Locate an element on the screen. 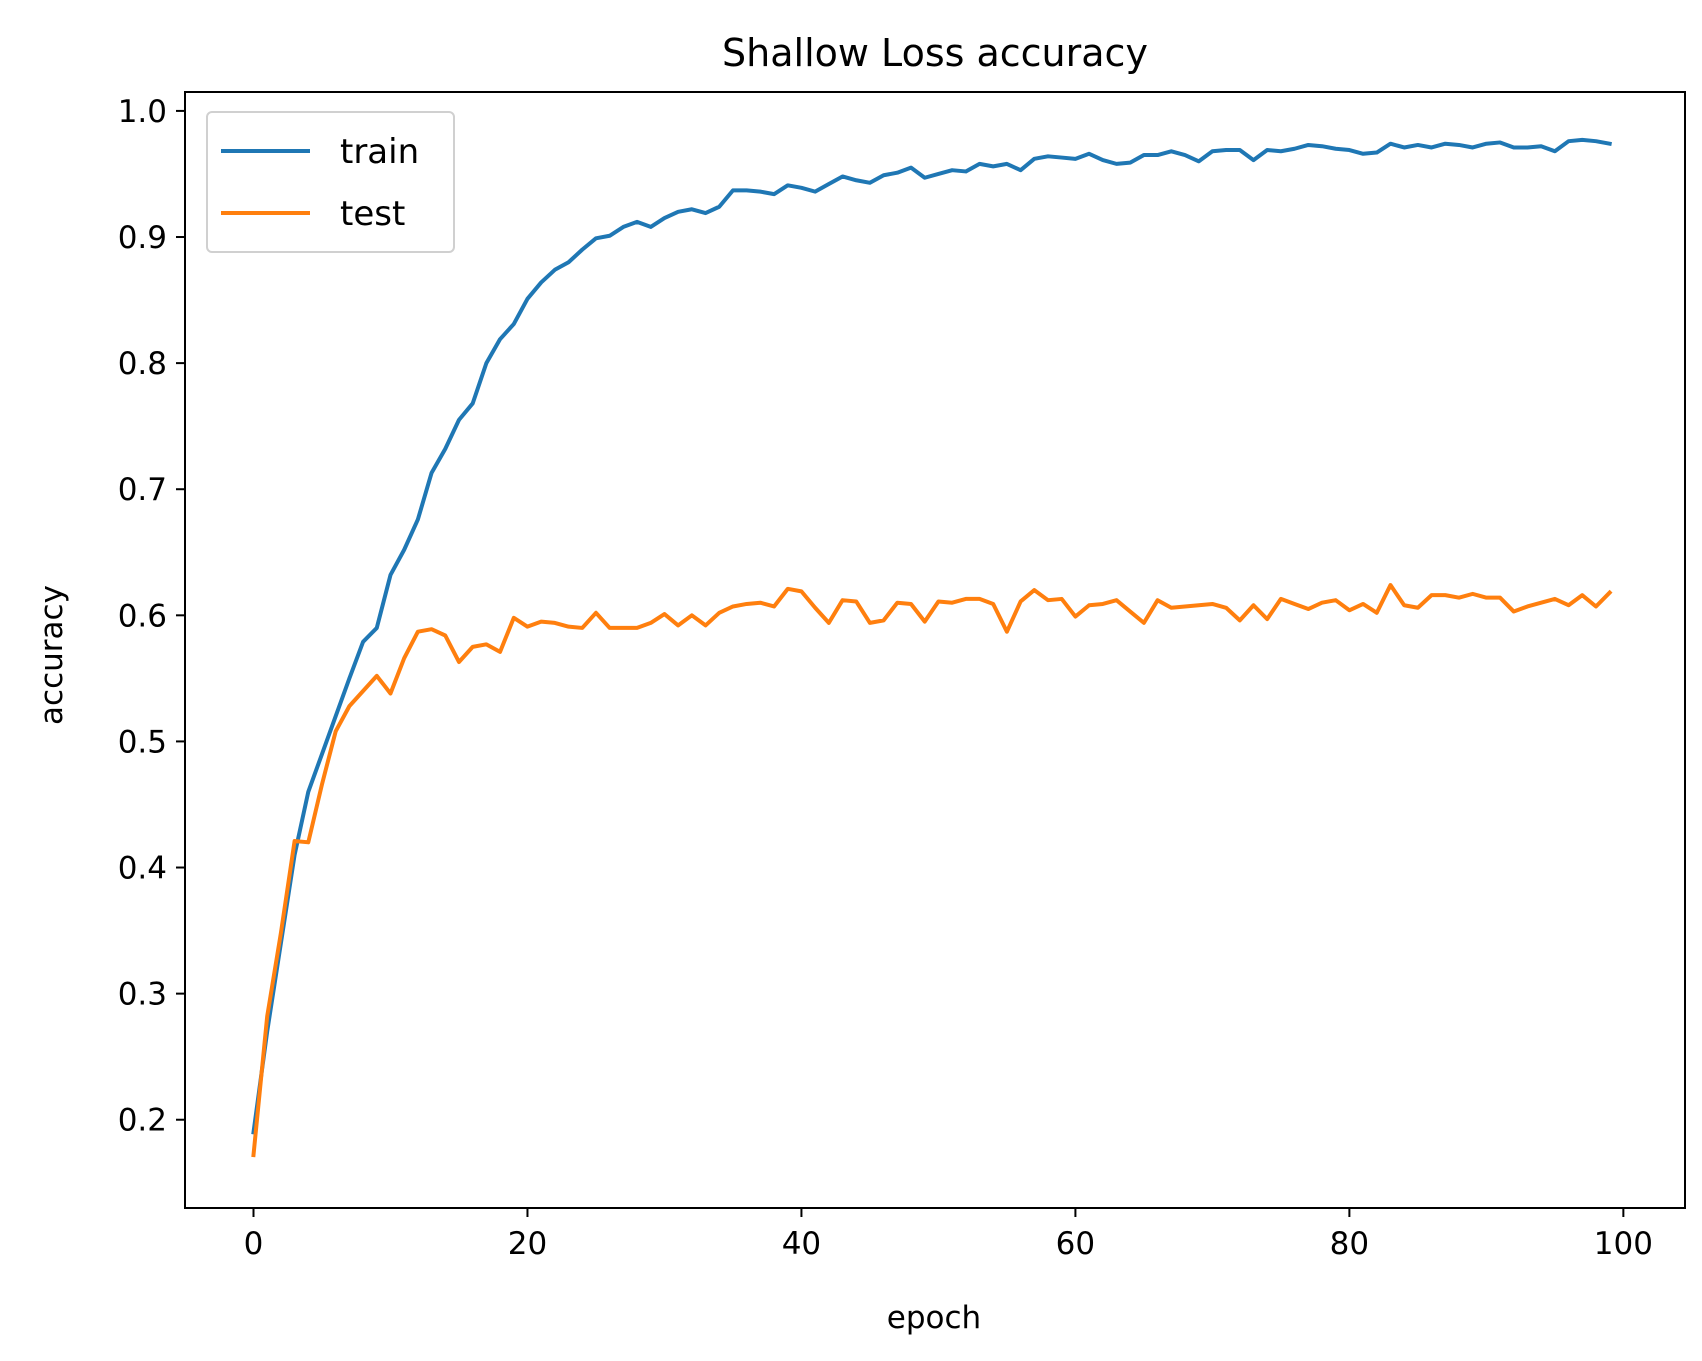 Image resolution: width=1702 pixels, height=1361 pixels. x-tick-label: 40 is located at coordinates (801, 1244).